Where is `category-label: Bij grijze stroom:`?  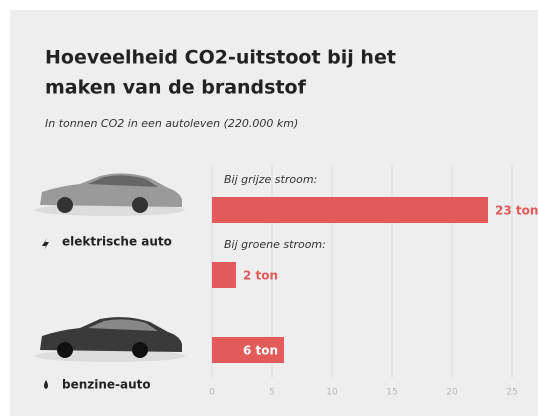
category-label: Bij grijze stroom: is located at coordinates (270, 179).